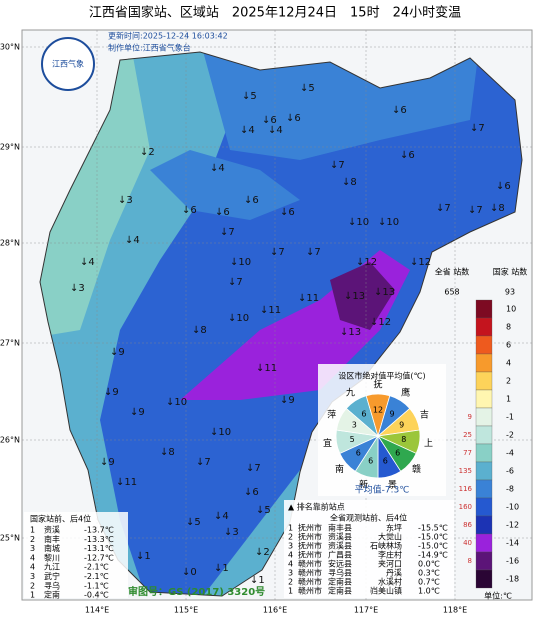 Image resolution: width=550 pixels, height=626 pixels. What do you see at coordinates (340, 582) in the screenshot?
I see `all-cell: 定南县` at bounding box center [340, 582].